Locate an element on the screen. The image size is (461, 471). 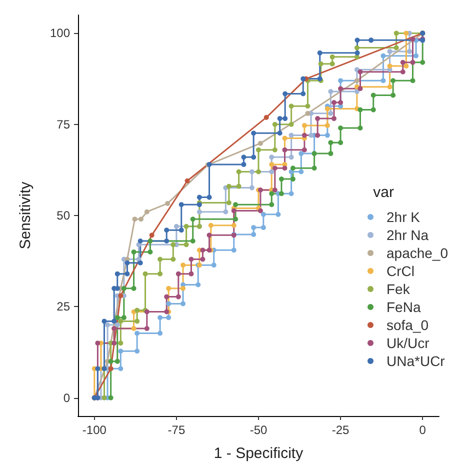
x-tick-label: -75 is located at coordinates (177, 430).